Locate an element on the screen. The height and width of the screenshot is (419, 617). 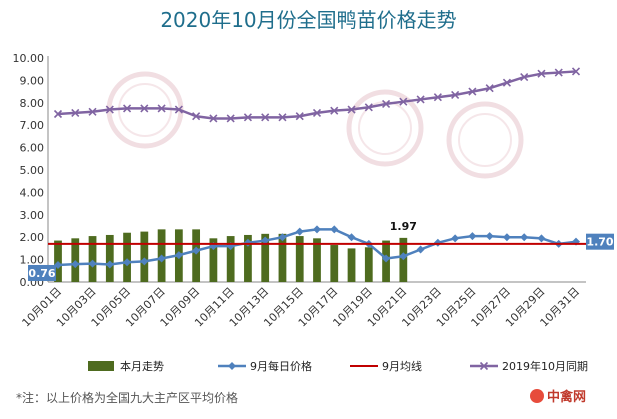
data-callout-label: 0.76 is located at coordinates (41, 273).